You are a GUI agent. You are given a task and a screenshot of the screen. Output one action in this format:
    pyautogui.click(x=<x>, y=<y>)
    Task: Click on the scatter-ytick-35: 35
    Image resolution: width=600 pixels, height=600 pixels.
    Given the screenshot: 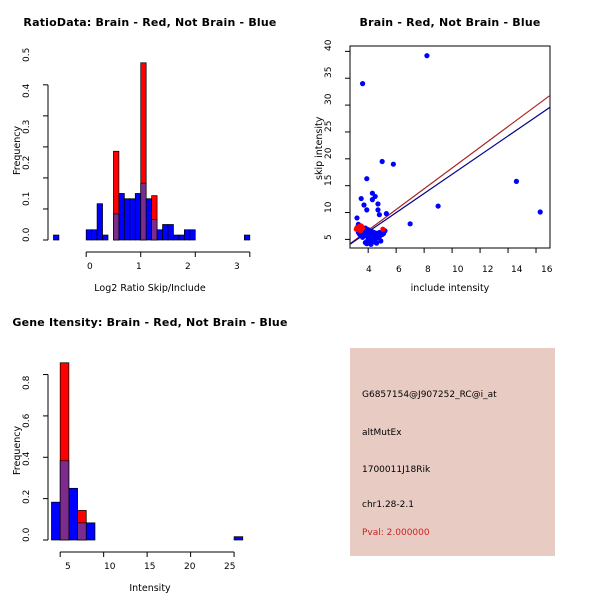 What is the action you would take?
    pyautogui.click(x=329, y=72)
    